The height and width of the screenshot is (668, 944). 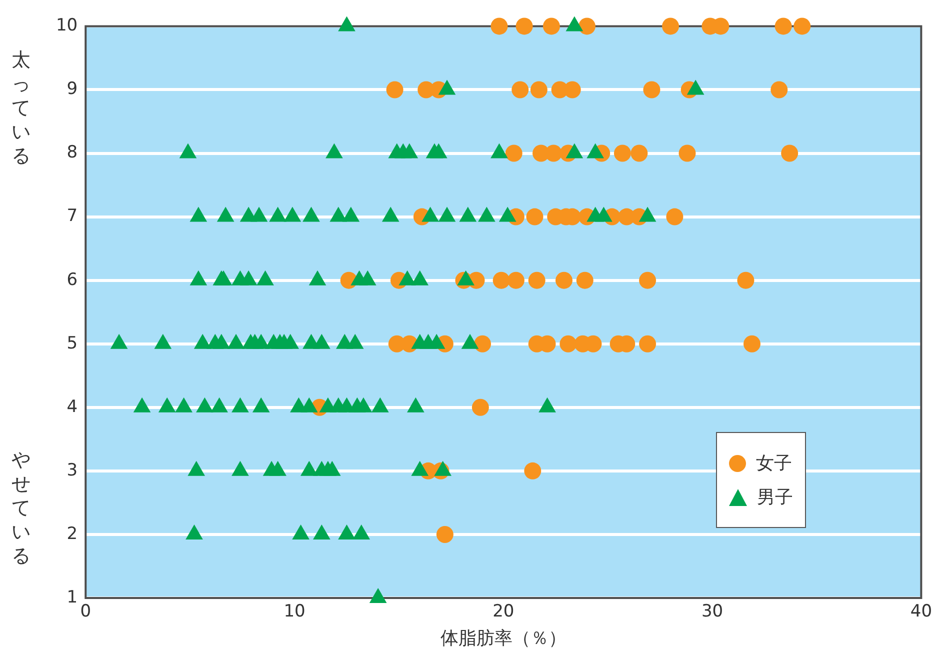 What do you see at coordinates (921, 612) in the screenshot?
I see `x-tick-label: 40` at bounding box center [921, 612].